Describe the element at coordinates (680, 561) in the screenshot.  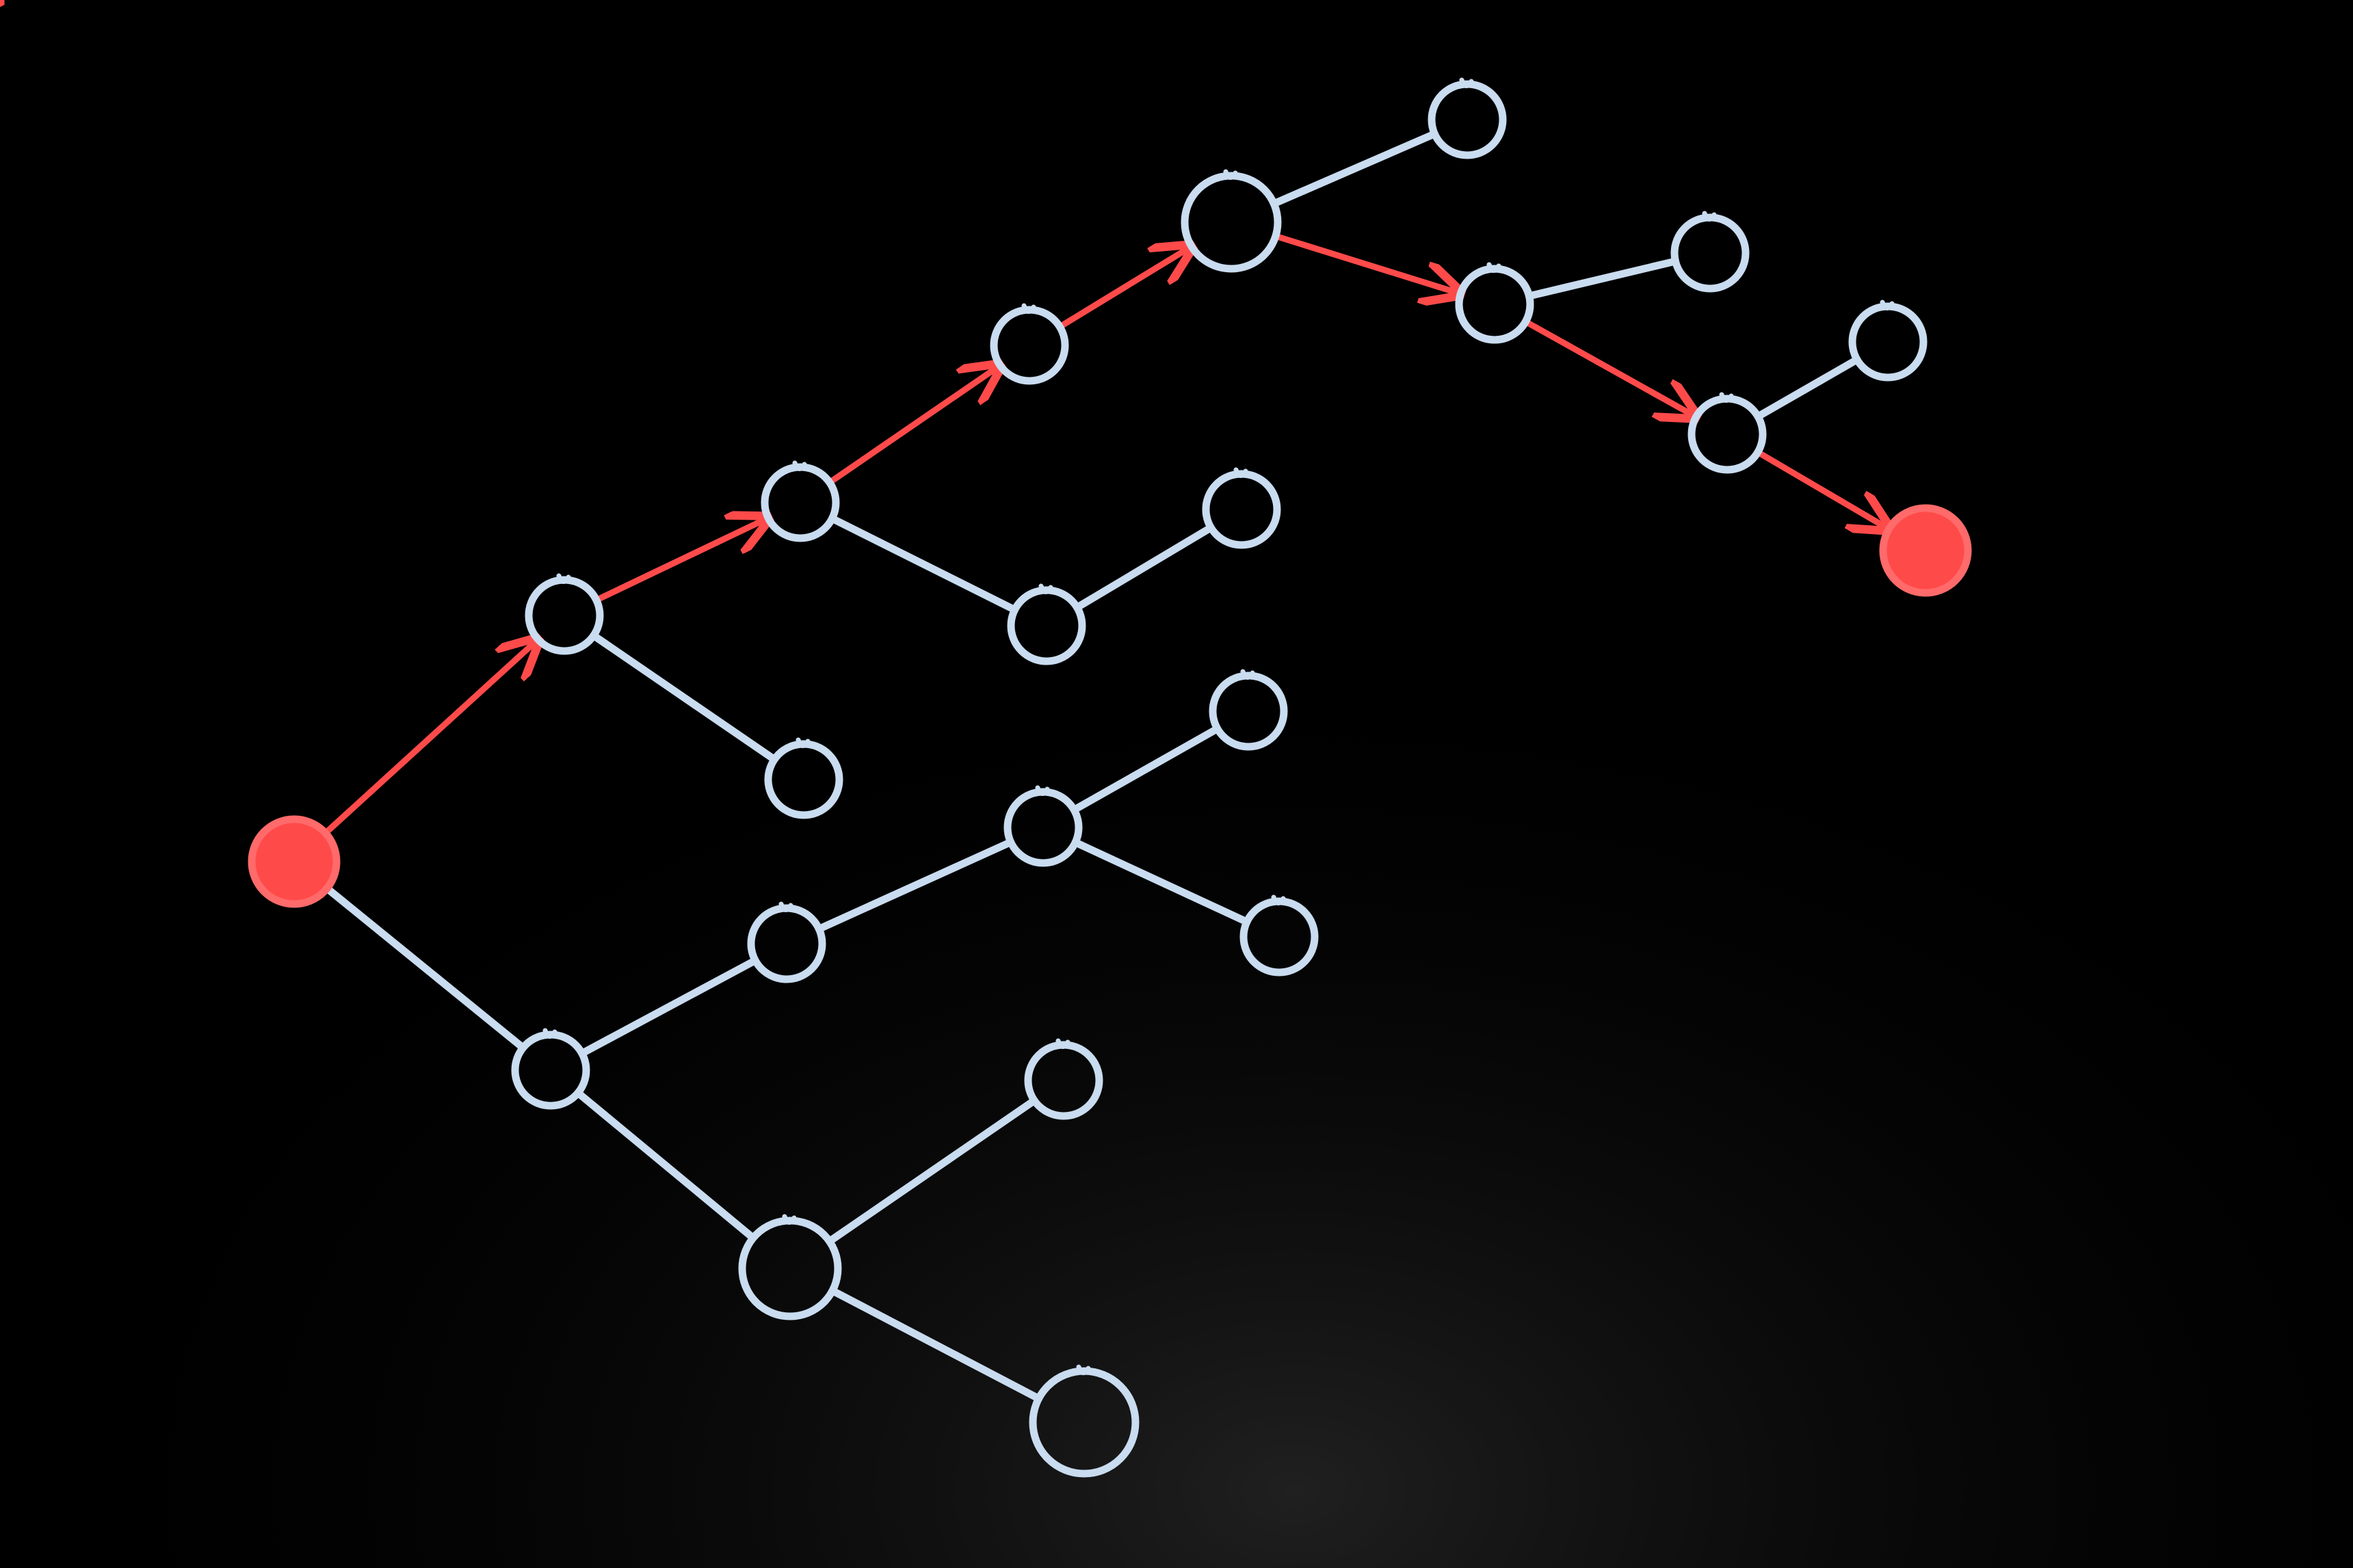
I see `path-arrow-n1-n2` at that location.